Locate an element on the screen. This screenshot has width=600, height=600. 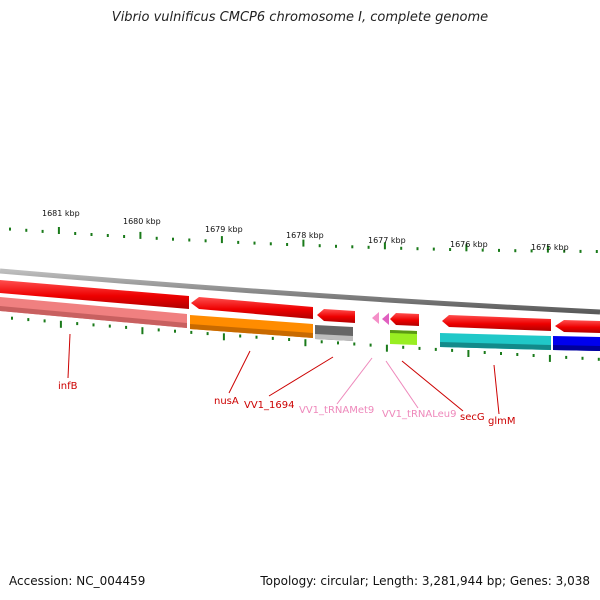
gene-label-secG: secG is located at coordinates (472, 417).